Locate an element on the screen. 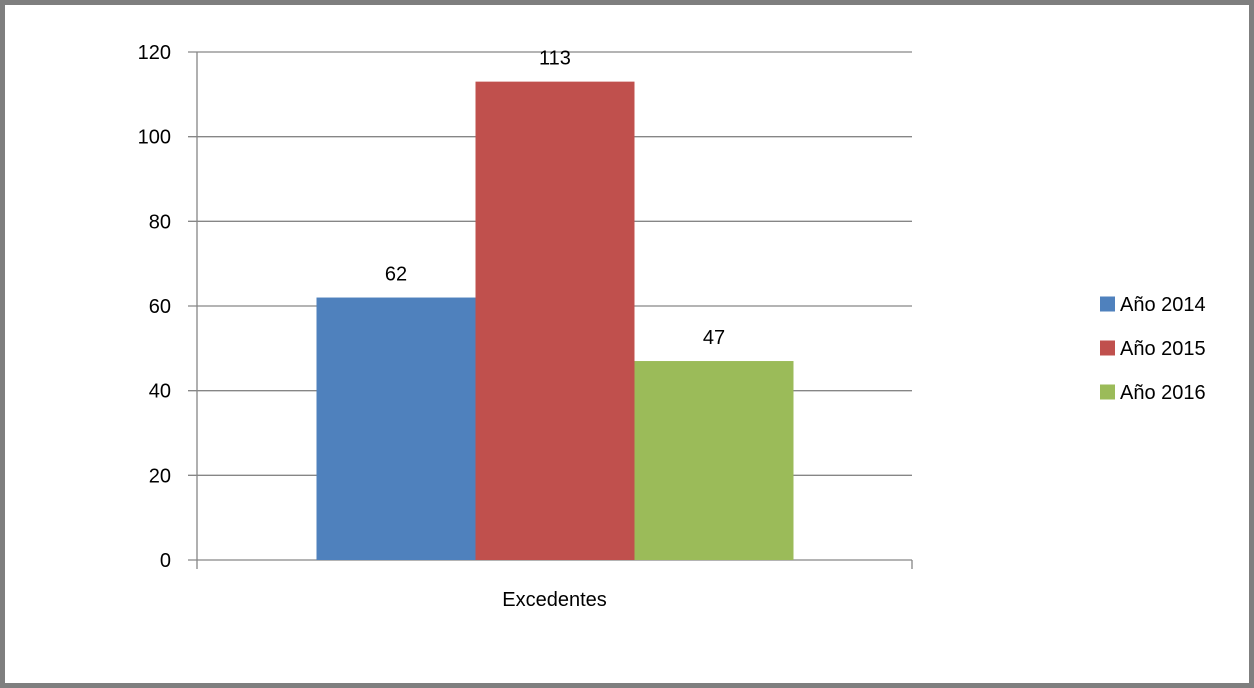  data-label: 113 is located at coordinates (555, 59).